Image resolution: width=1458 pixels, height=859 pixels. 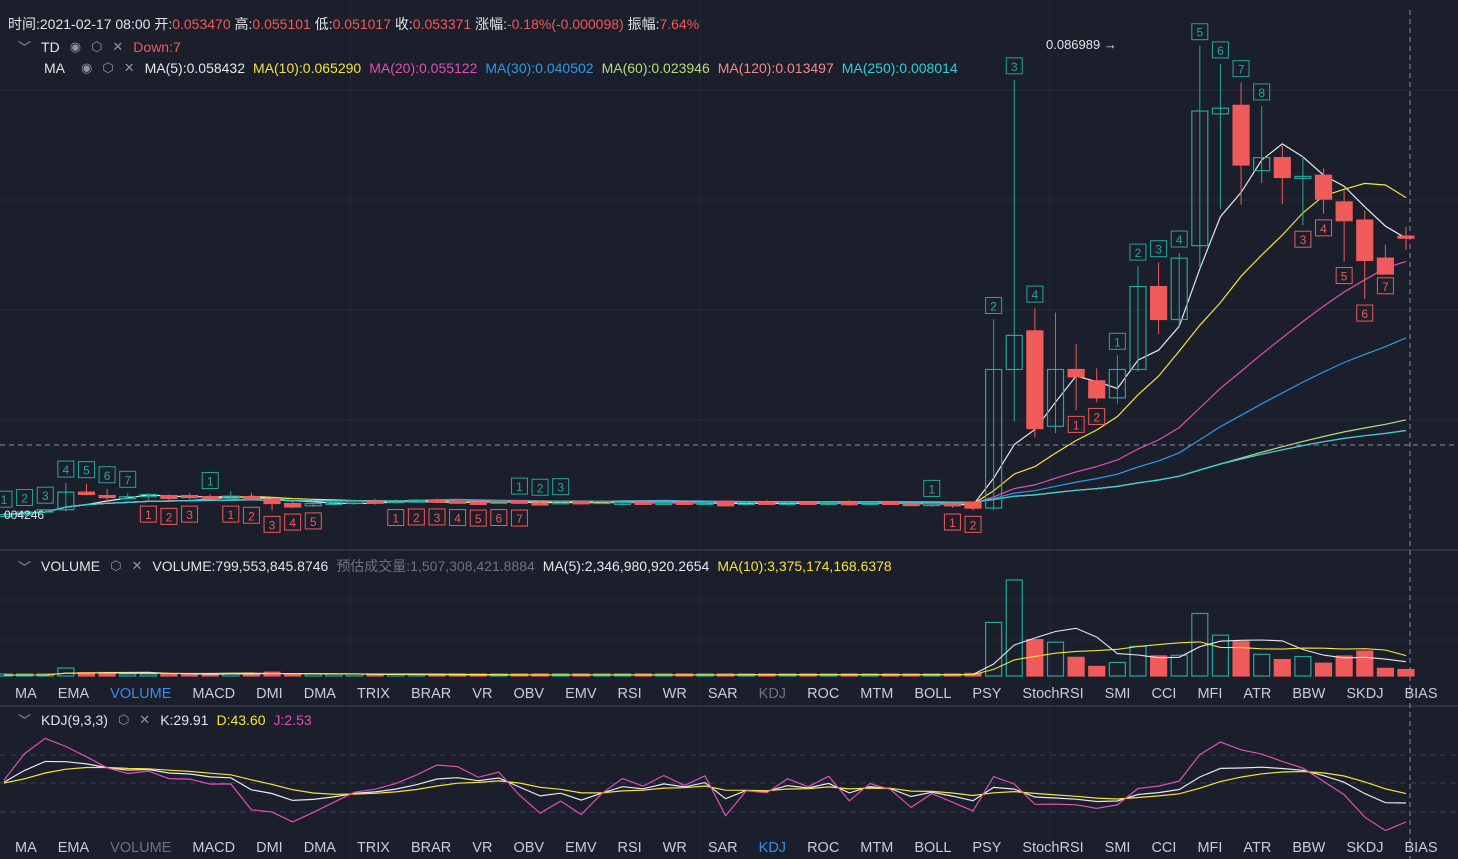 I want to click on td-count-label: 2, so click(x=416, y=518).